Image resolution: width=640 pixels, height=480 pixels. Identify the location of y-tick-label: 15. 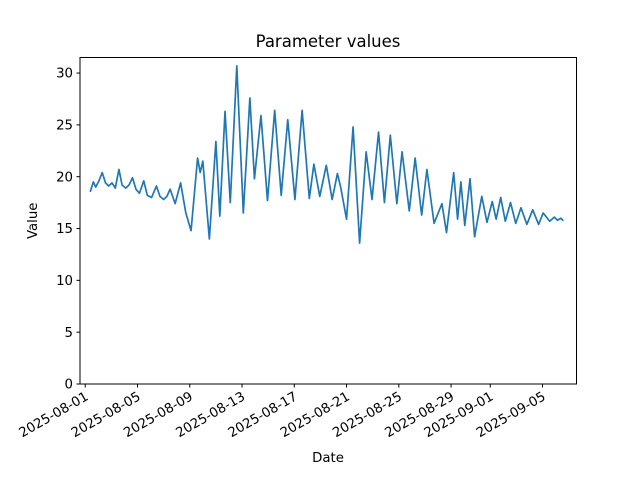
(64, 229).